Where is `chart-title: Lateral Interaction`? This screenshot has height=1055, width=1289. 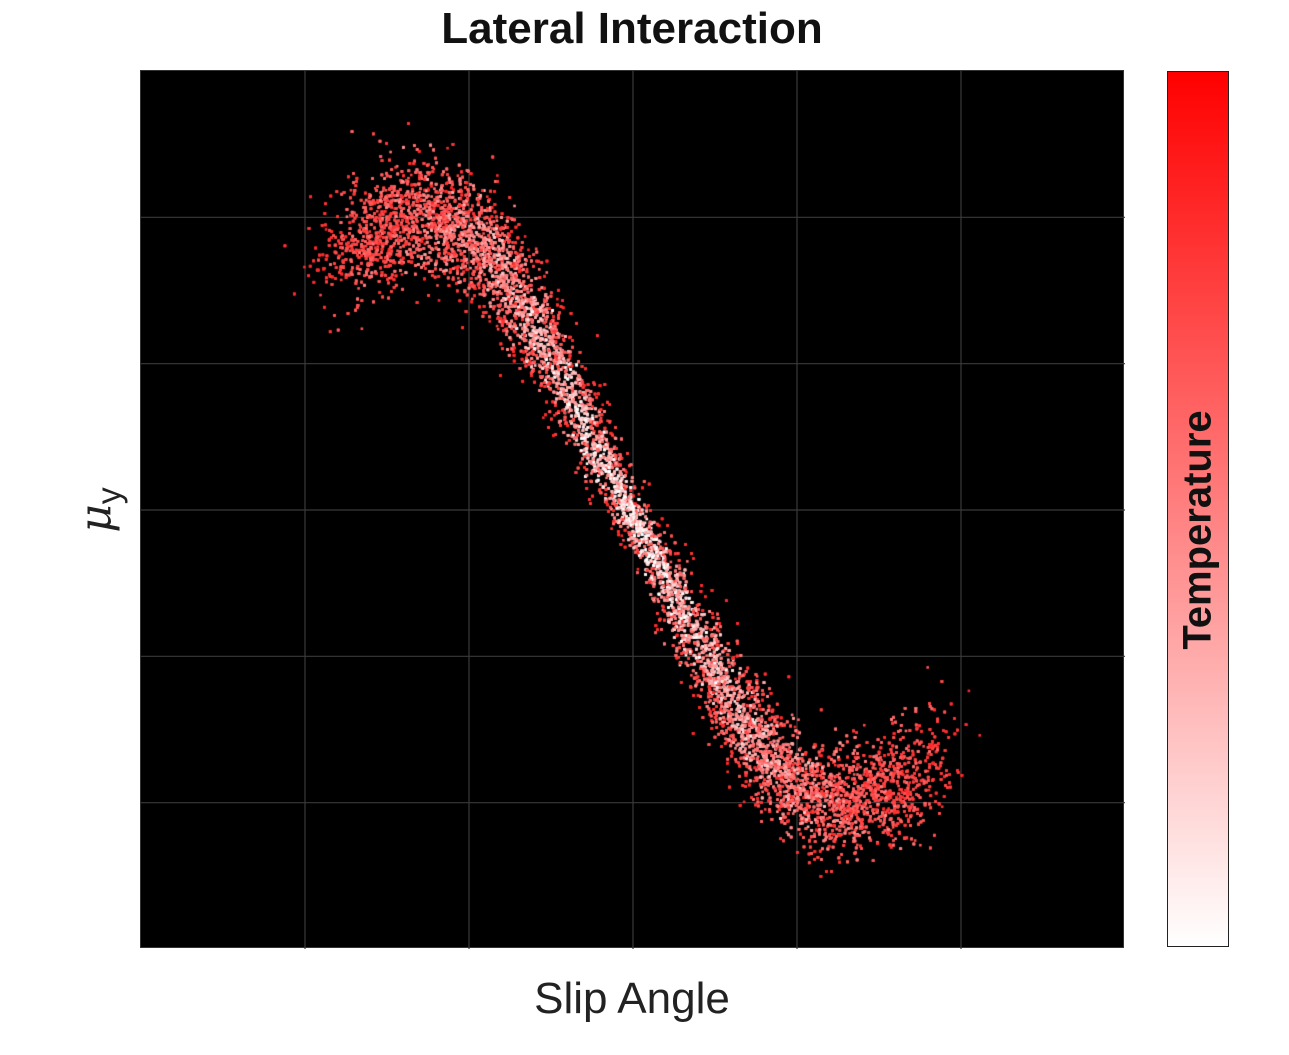
chart-title: Lateral Interaction is located at coordinates (632, 28).